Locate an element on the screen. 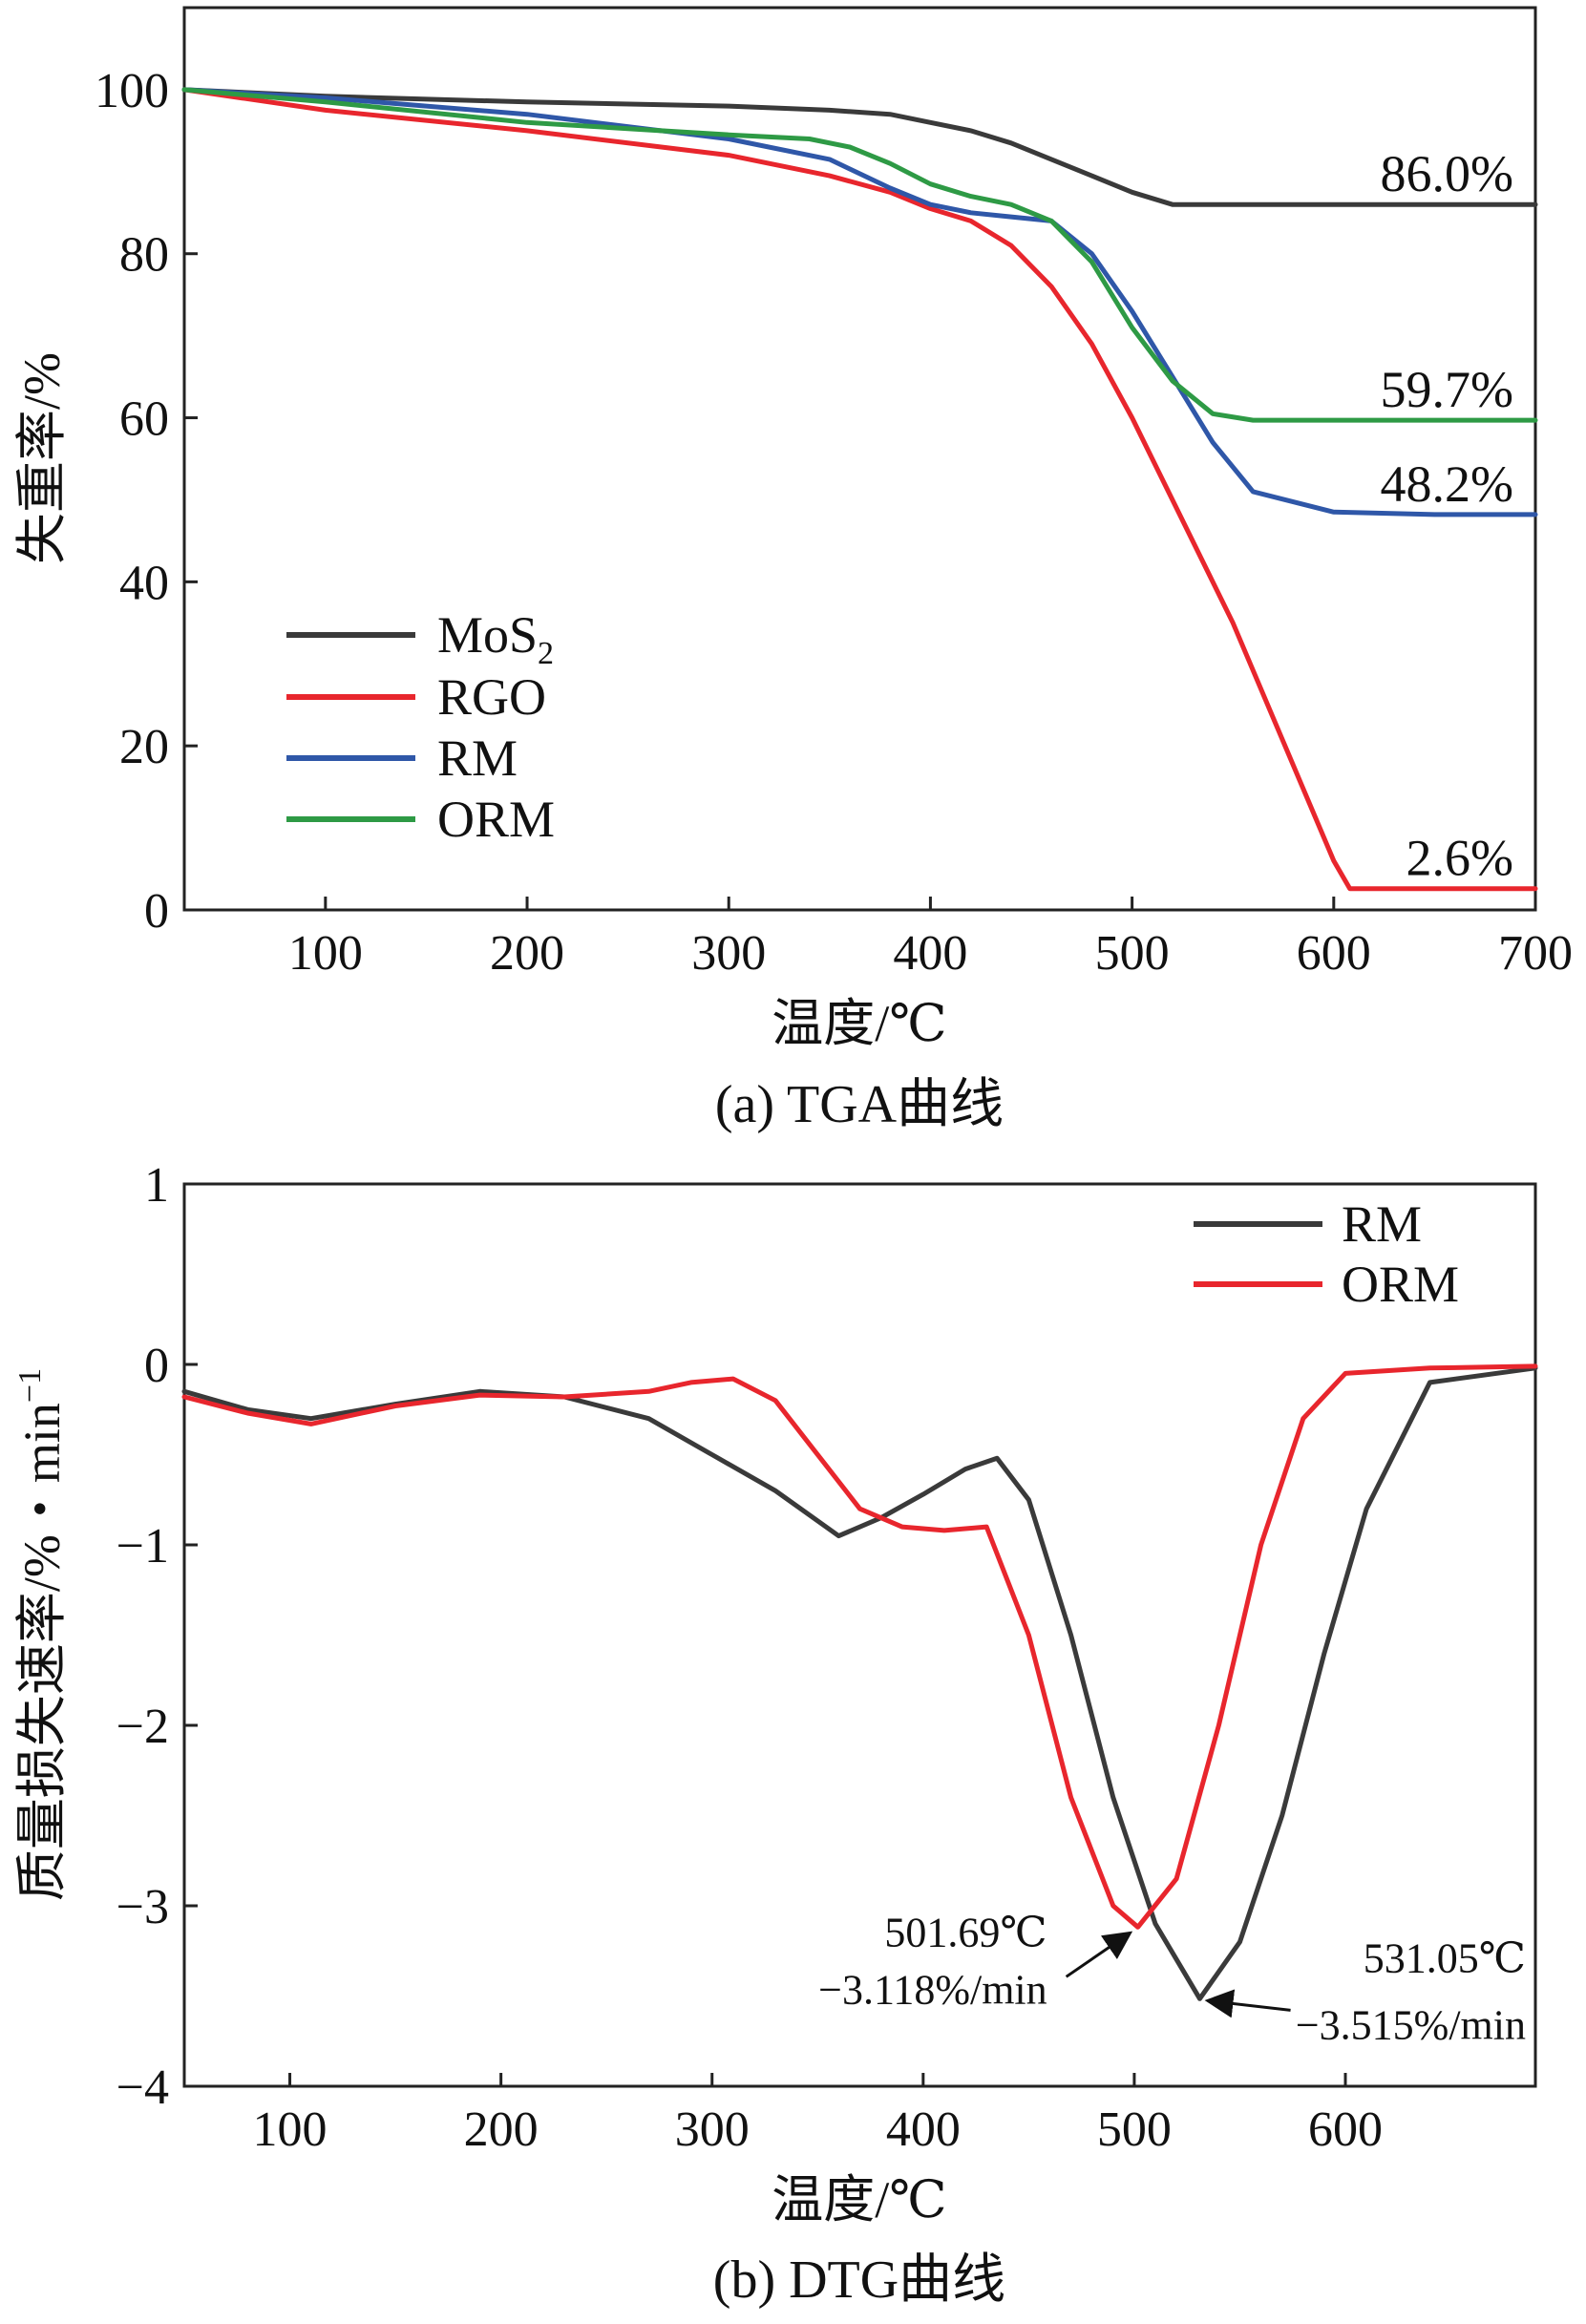  tga-x-ticks: 100 200 300 400 500 600 700 is located at coordinates (930, 939).